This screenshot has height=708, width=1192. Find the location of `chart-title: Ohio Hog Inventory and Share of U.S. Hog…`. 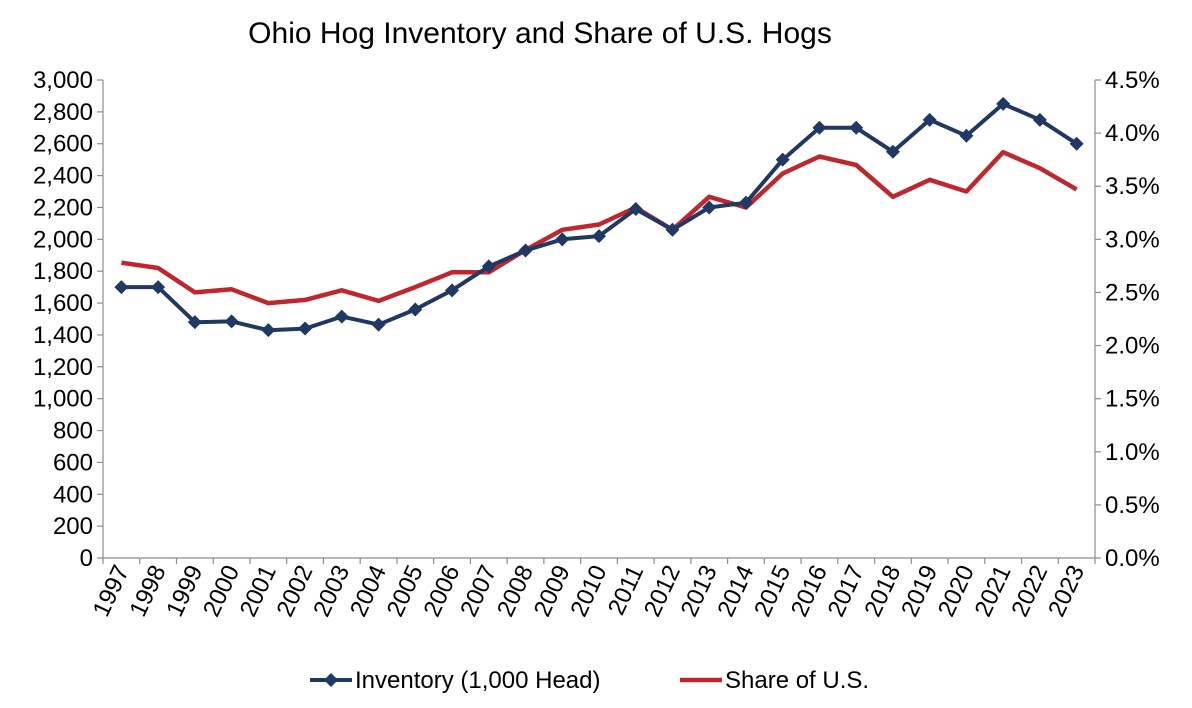

chart-title: Ohio Hog Inventory and Share of U.S. Hog… is located at coordinates (540, 33).